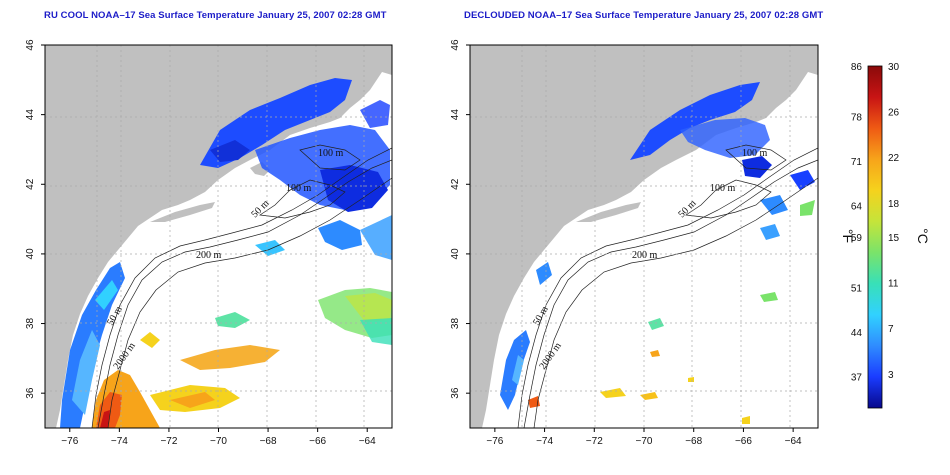  What do you see at coordinates (894, 204) in the screenshot?
I see `celsius-tick-label: 18` at bounding box center [894, 204].